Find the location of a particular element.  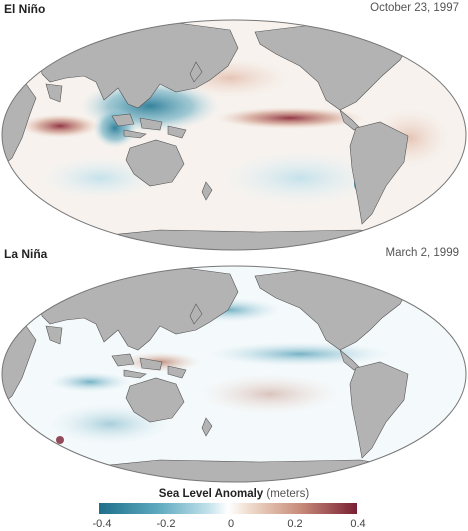

la-nina-title: La Niña is located at coordinates (26, 254).